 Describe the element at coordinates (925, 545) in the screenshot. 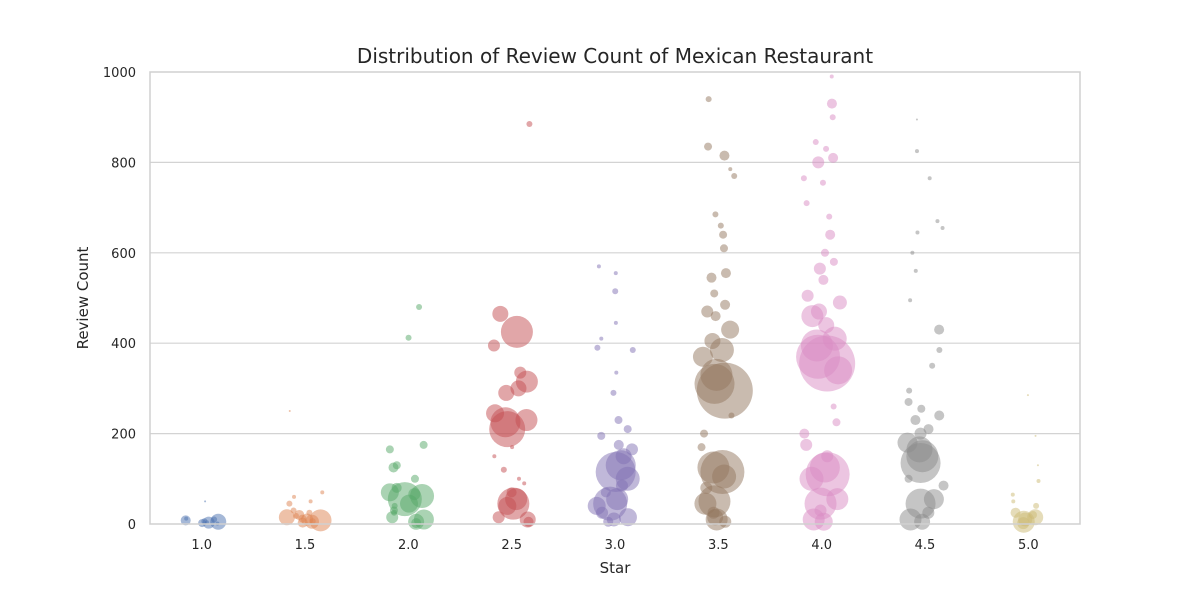

I see `x-tick-label: 4.5` at that location.